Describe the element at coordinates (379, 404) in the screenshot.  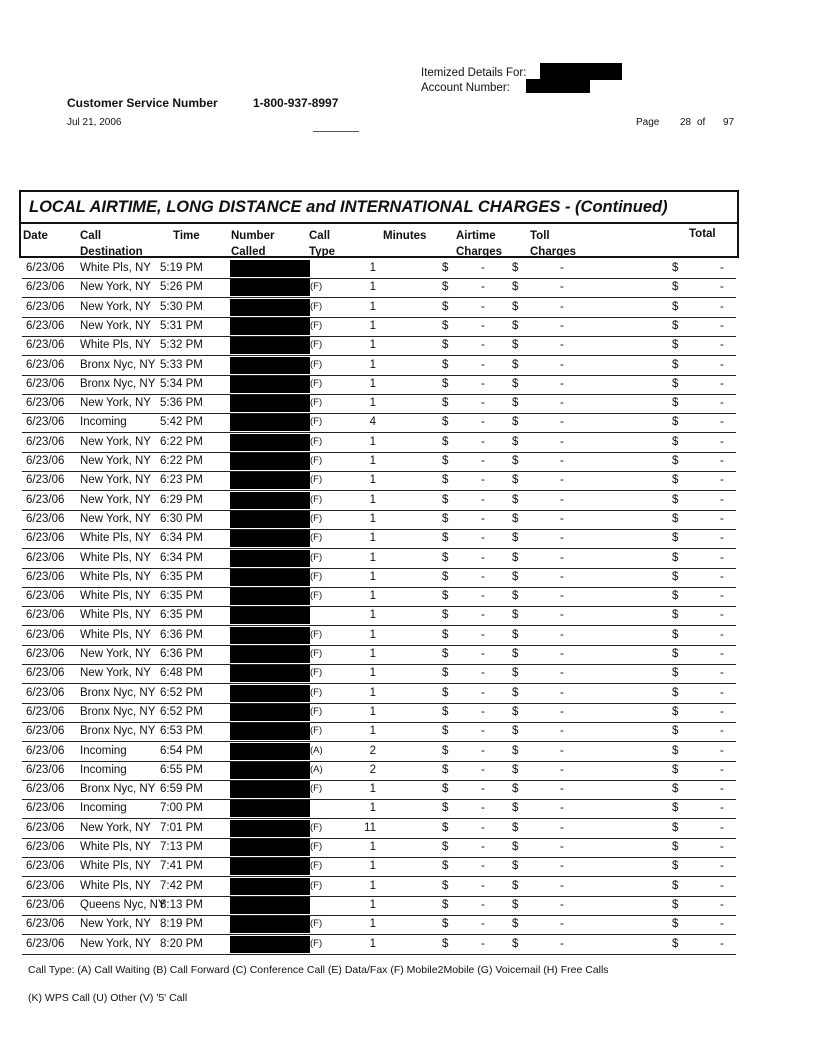
I see `table-row: 6/23/06 New York, NY 5:36 PM (F) 1 $ - $ - $ -` at that location.